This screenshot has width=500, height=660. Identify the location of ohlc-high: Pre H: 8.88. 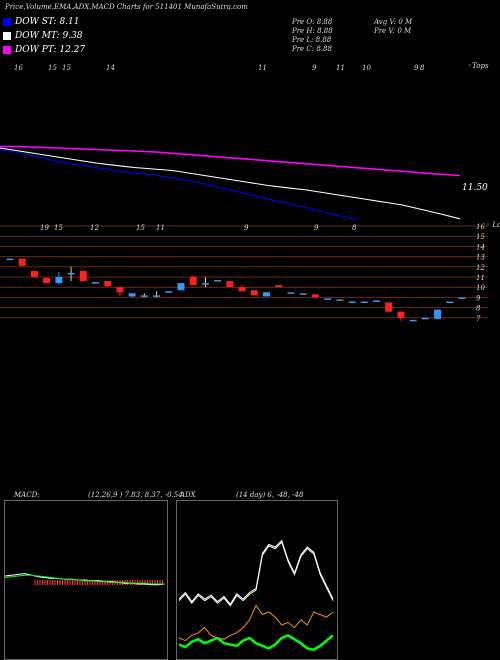
(312, 31).